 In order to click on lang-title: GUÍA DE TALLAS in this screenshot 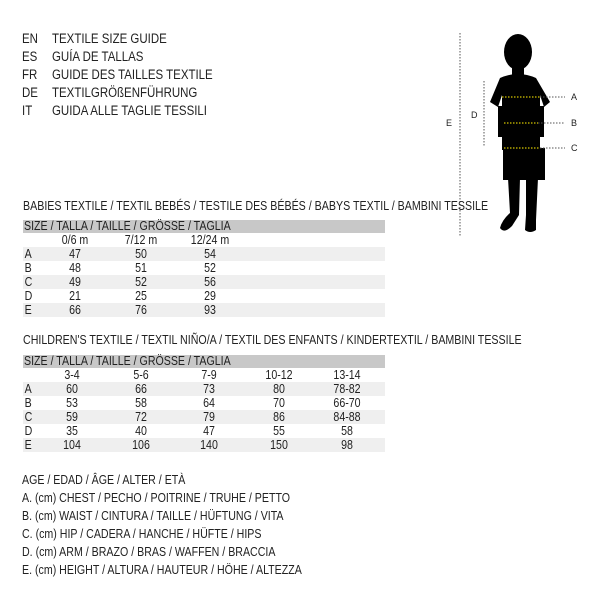, I will do `click(98, 56)`.